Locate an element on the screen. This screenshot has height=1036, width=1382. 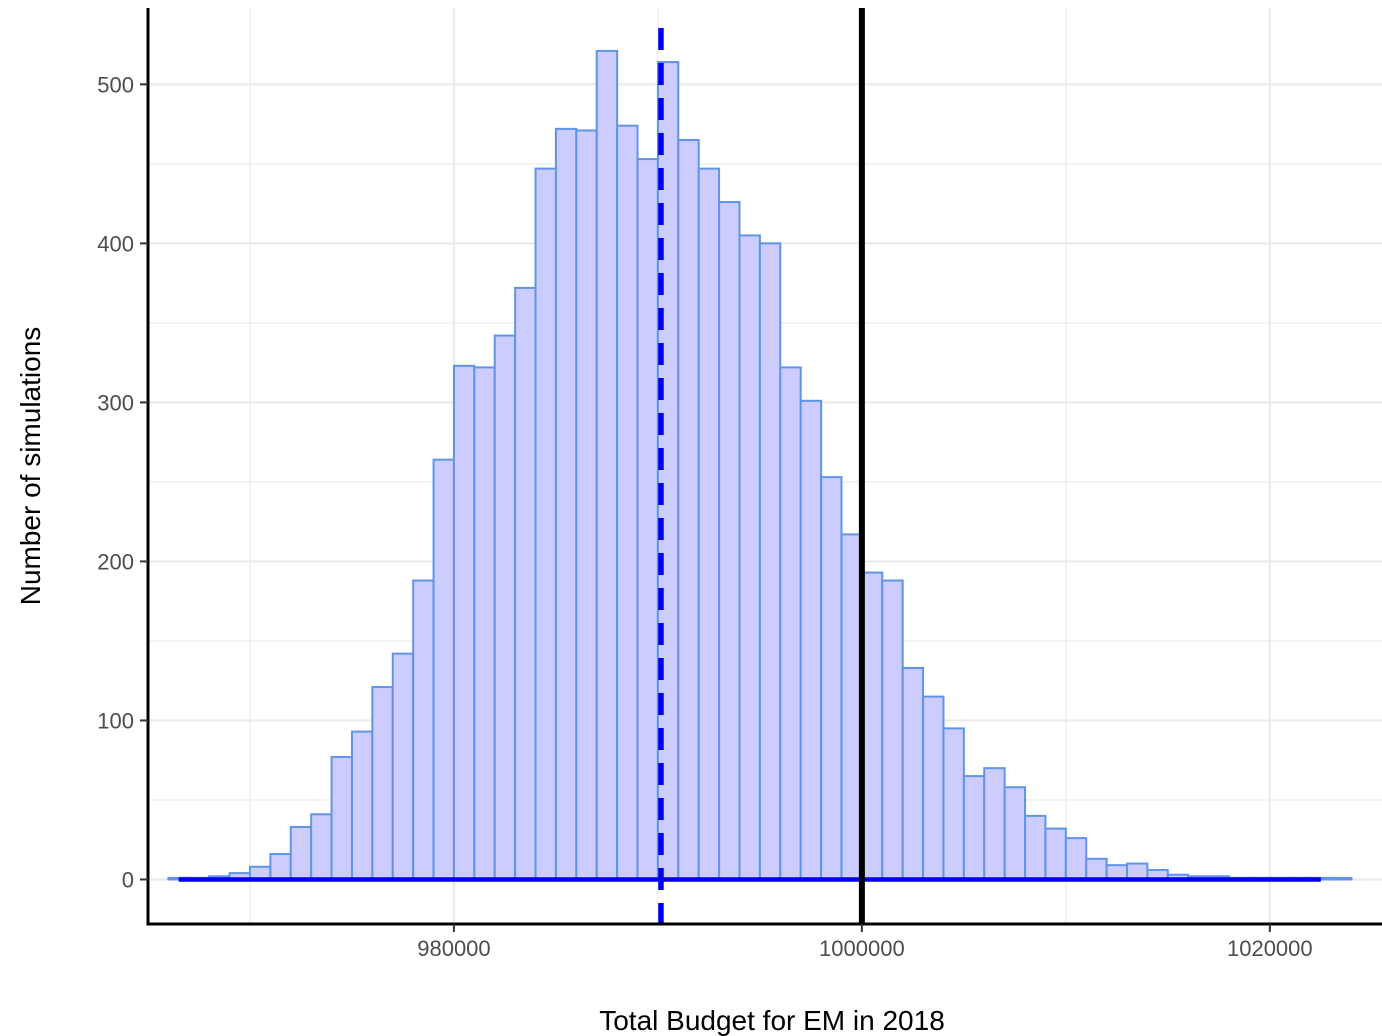
reference-lines is located at coordinates (761, 466).